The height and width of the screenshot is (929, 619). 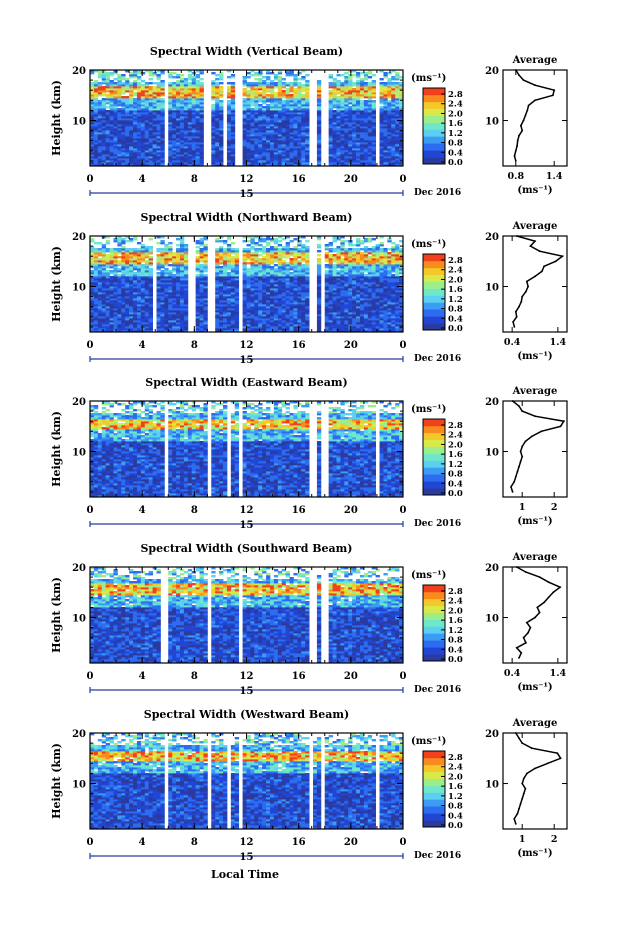 What do you see at coordinates (247, 179) in the screenshot?
I see `x-tick-label: 12` at bounding box center [247, 179].